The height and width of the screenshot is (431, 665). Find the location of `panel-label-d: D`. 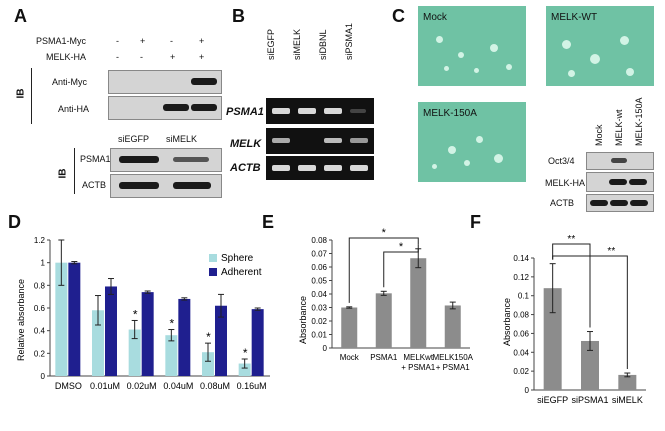

panel-label-d: D is located at coordinates (14, 222).